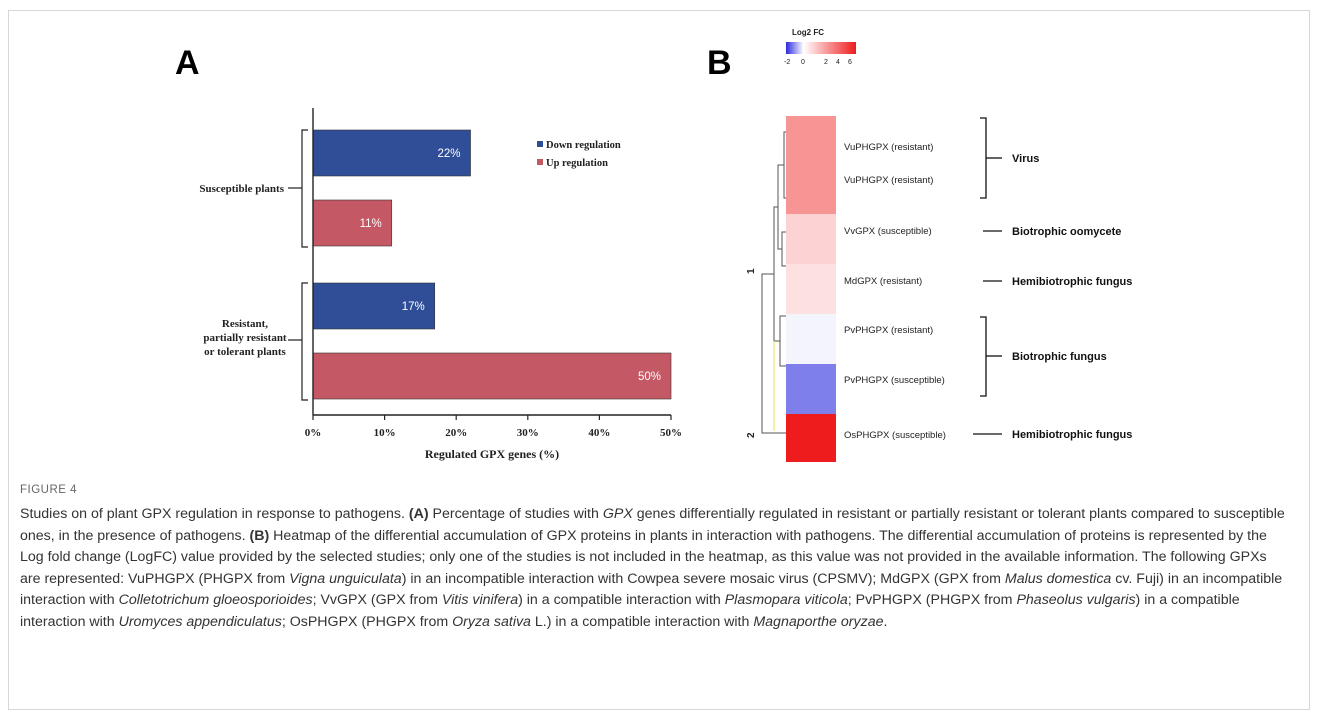 Image resolution: width=1320 pixels, height=724 pixels. I want to click on pathogen-label-hemibiotrophic-fungus-1: Hemibiotrophic fungus, so click(1072, 282).